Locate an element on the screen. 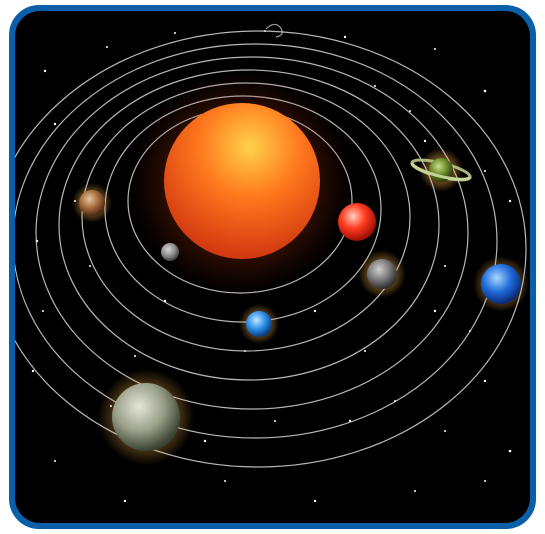 The width and height of the screenshot is (545, 534). sun-icon is located at coordinates (242, 181).